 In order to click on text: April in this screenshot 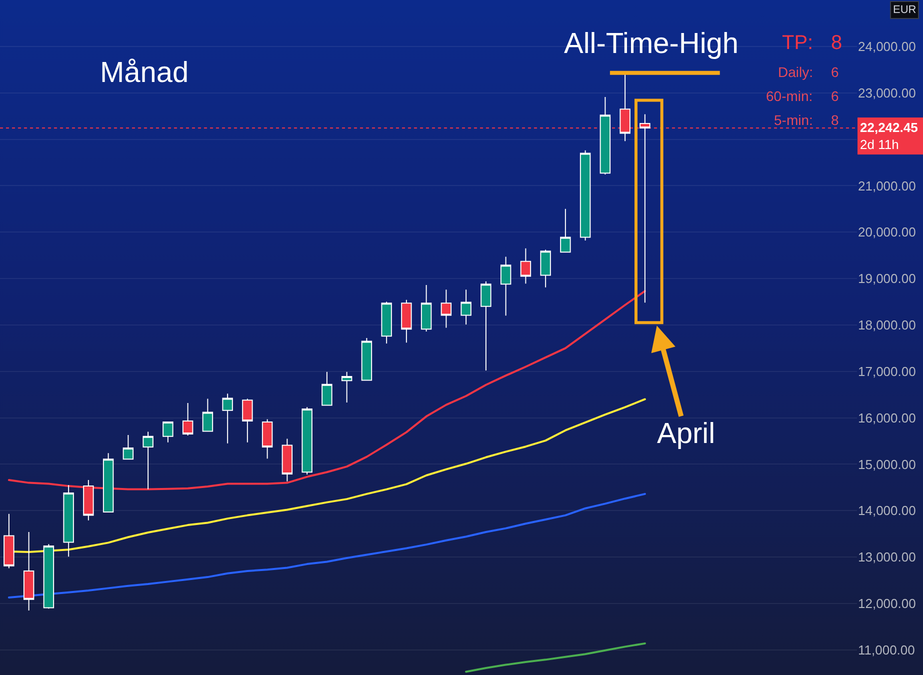, I will do `click(686, 434)`.